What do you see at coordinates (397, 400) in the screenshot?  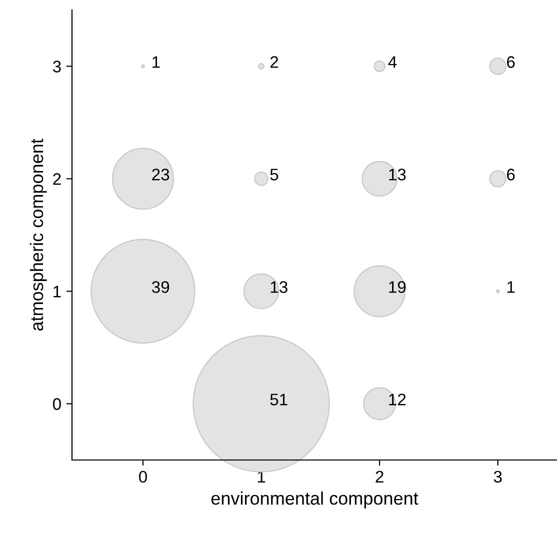 I see `annotation: 12` at bounding box center [397, 400].